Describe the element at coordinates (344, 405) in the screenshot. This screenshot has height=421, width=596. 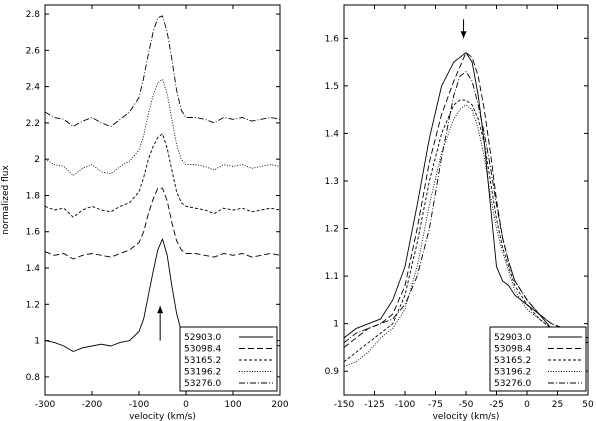
I see `x-tick-label: -150` at that location.